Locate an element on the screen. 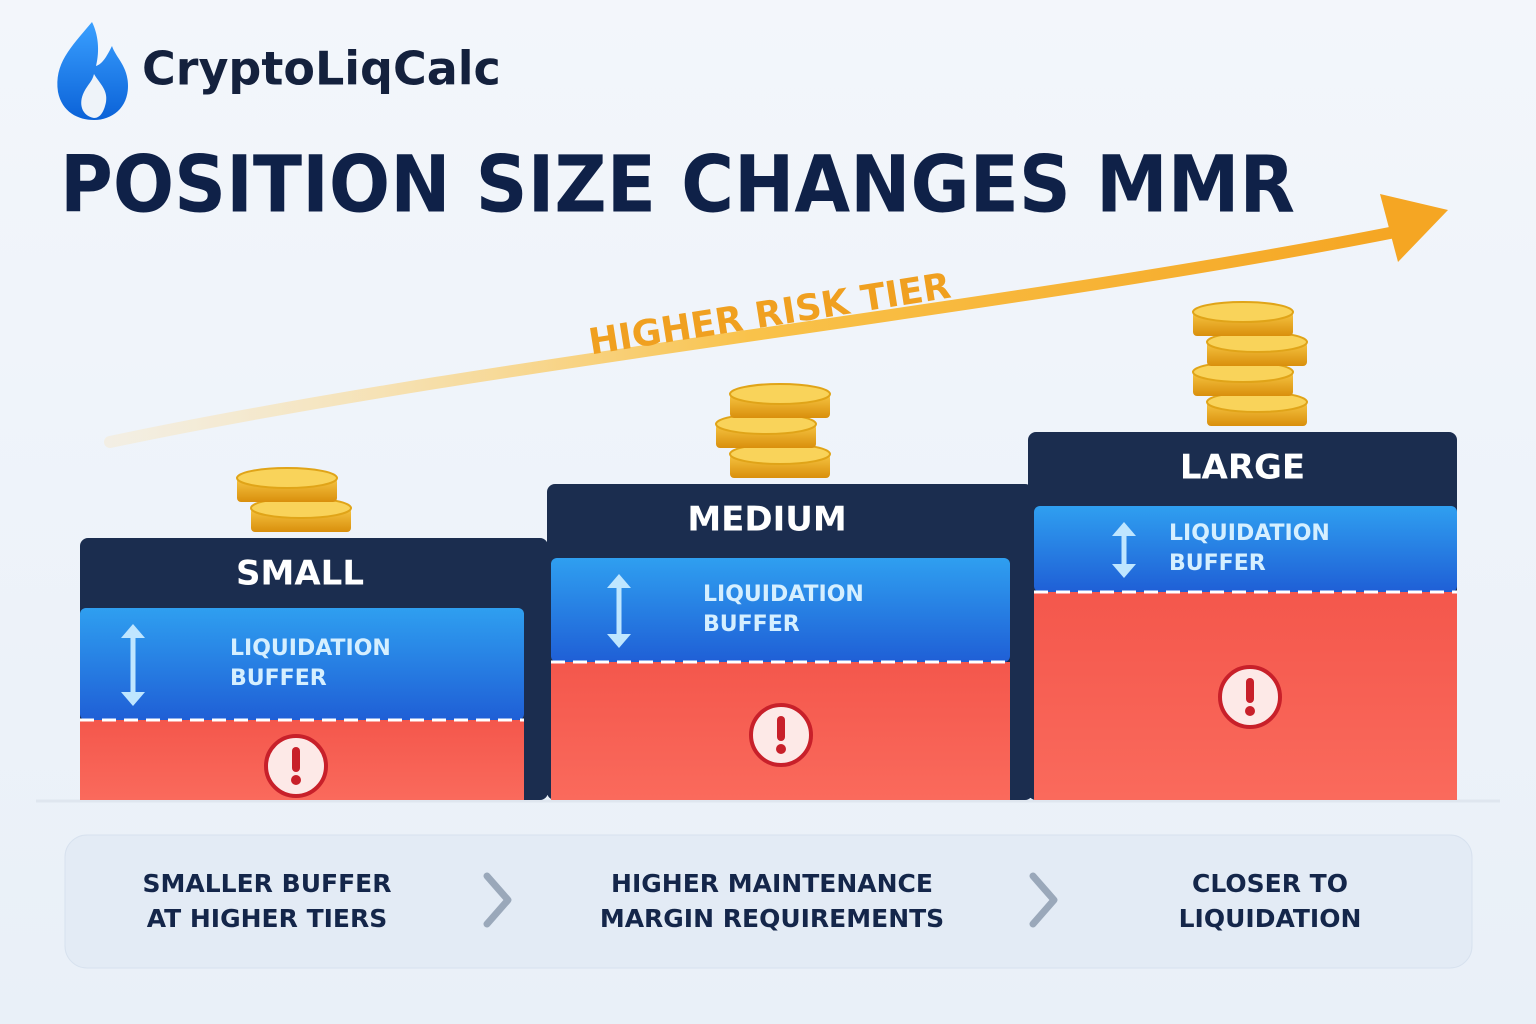 The width and height of the screenshot is (1536, 1024). footer-panel is located at coordinates (768, 901).